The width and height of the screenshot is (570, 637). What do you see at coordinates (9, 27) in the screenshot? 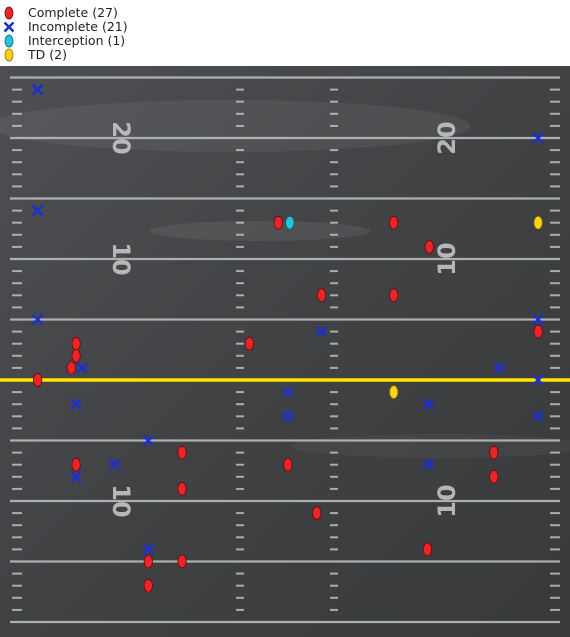
I see `blue-x-icon` at bounding box center [9, 27].